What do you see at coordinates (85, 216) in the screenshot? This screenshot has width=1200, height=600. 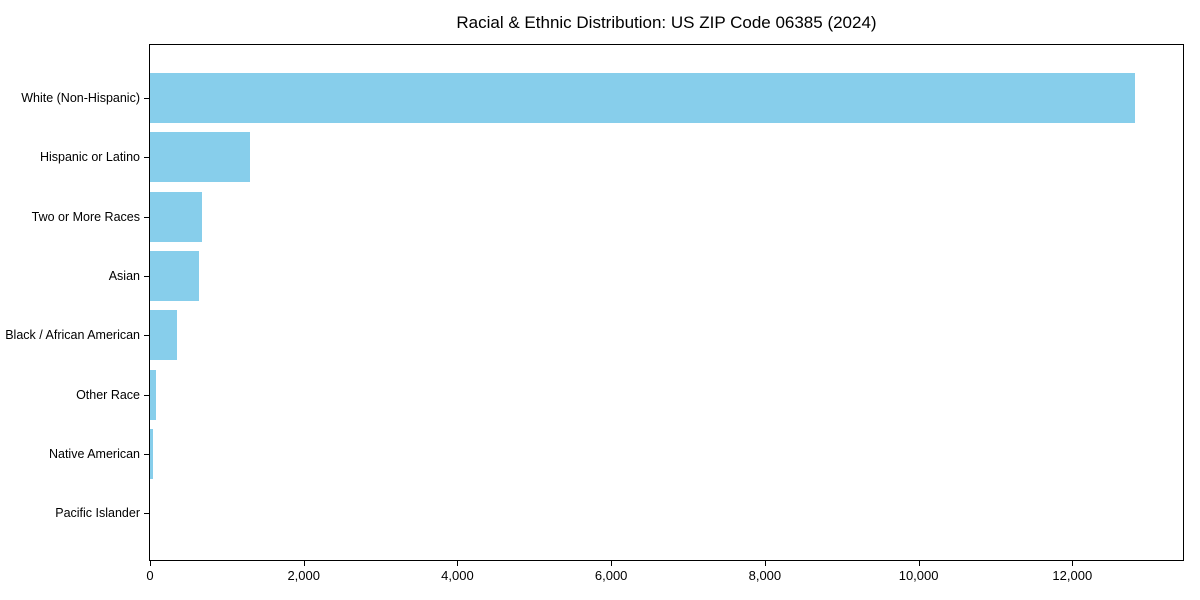 I see `y-tick-label: Two or More Races` at bounding box center [85, 216].